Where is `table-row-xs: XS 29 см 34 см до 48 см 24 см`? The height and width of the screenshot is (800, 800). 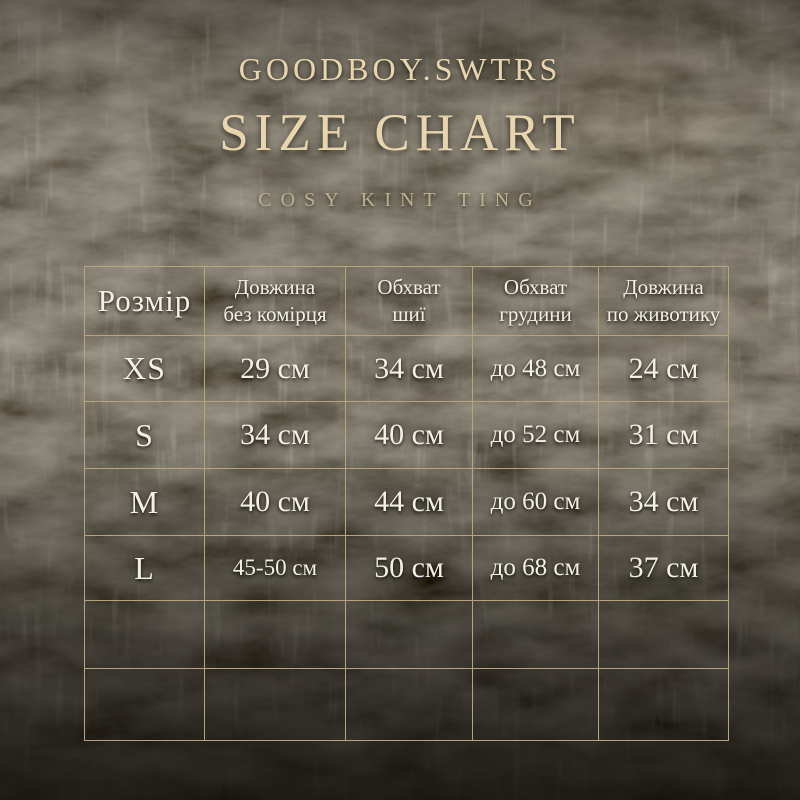 table-row-xs: XS 29 см 34 см до 48 см 24 см is located at coordinates (406, 368).